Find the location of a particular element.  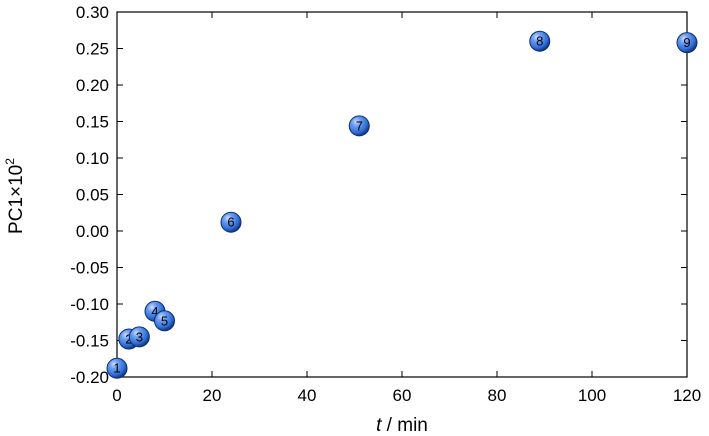

data-point-5: 5 is located at coordinates (164, 321).